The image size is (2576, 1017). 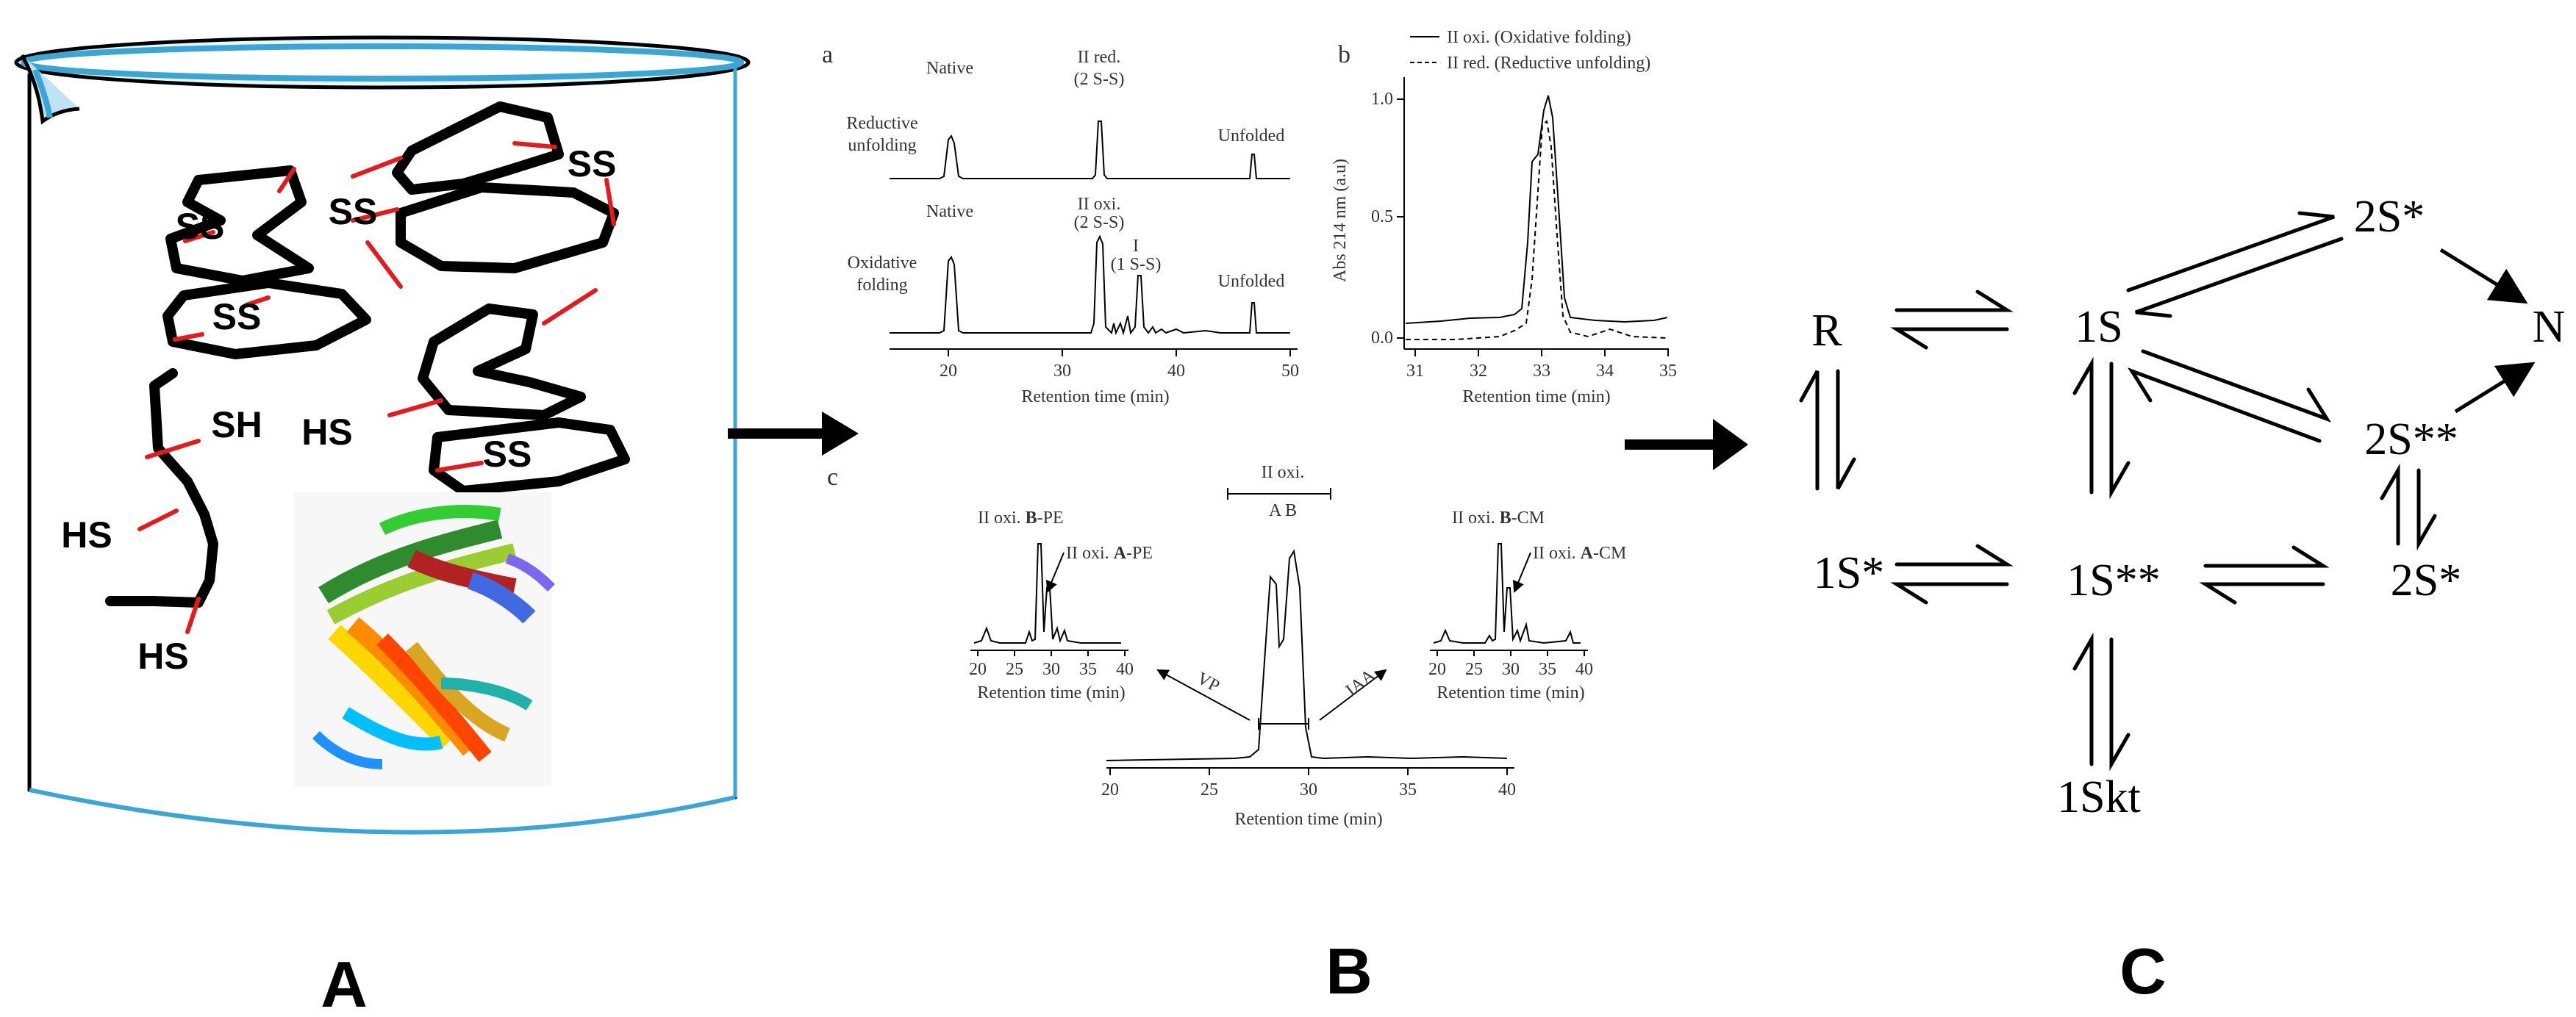 I want to click on left-tick-30: 30, so click(x=1051, y=669).